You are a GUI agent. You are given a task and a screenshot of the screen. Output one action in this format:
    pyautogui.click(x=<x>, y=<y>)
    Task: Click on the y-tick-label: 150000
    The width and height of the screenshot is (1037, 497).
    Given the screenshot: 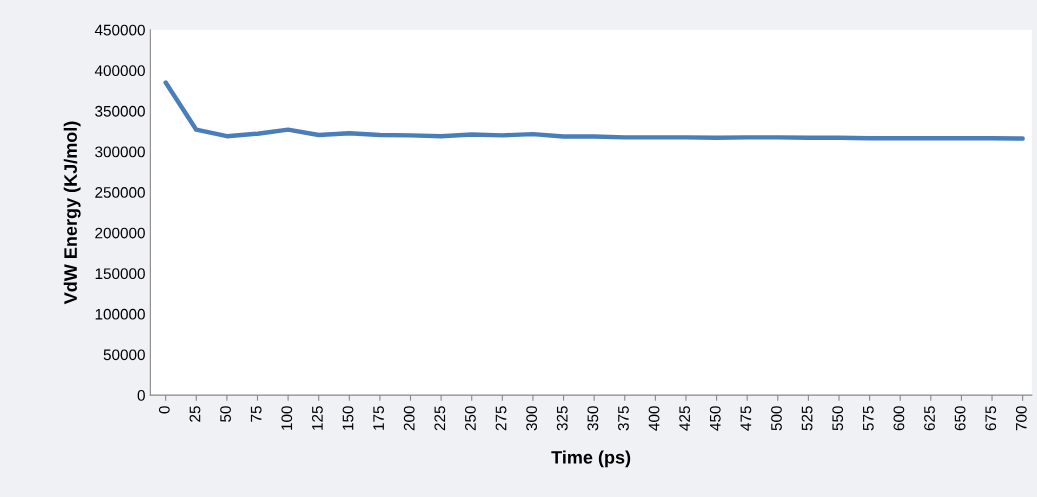 What is the action you would take?
    pyautogui.click(x=120, y=274)
    